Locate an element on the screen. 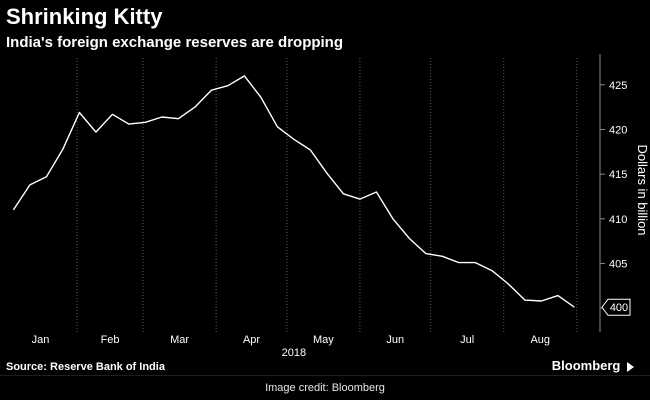 The width and height of the screenshot is (650, 400). credit-bar: Image credit: Bloomberg is located at coordinates (325, 387).